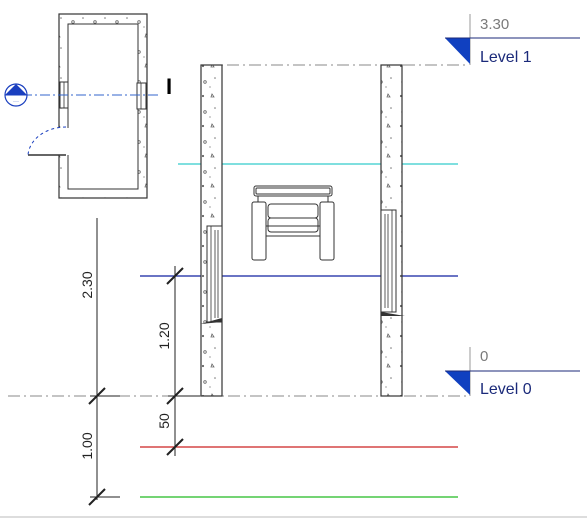  I want to click on level-line-0: 0 Level 0, so click(294, 372).